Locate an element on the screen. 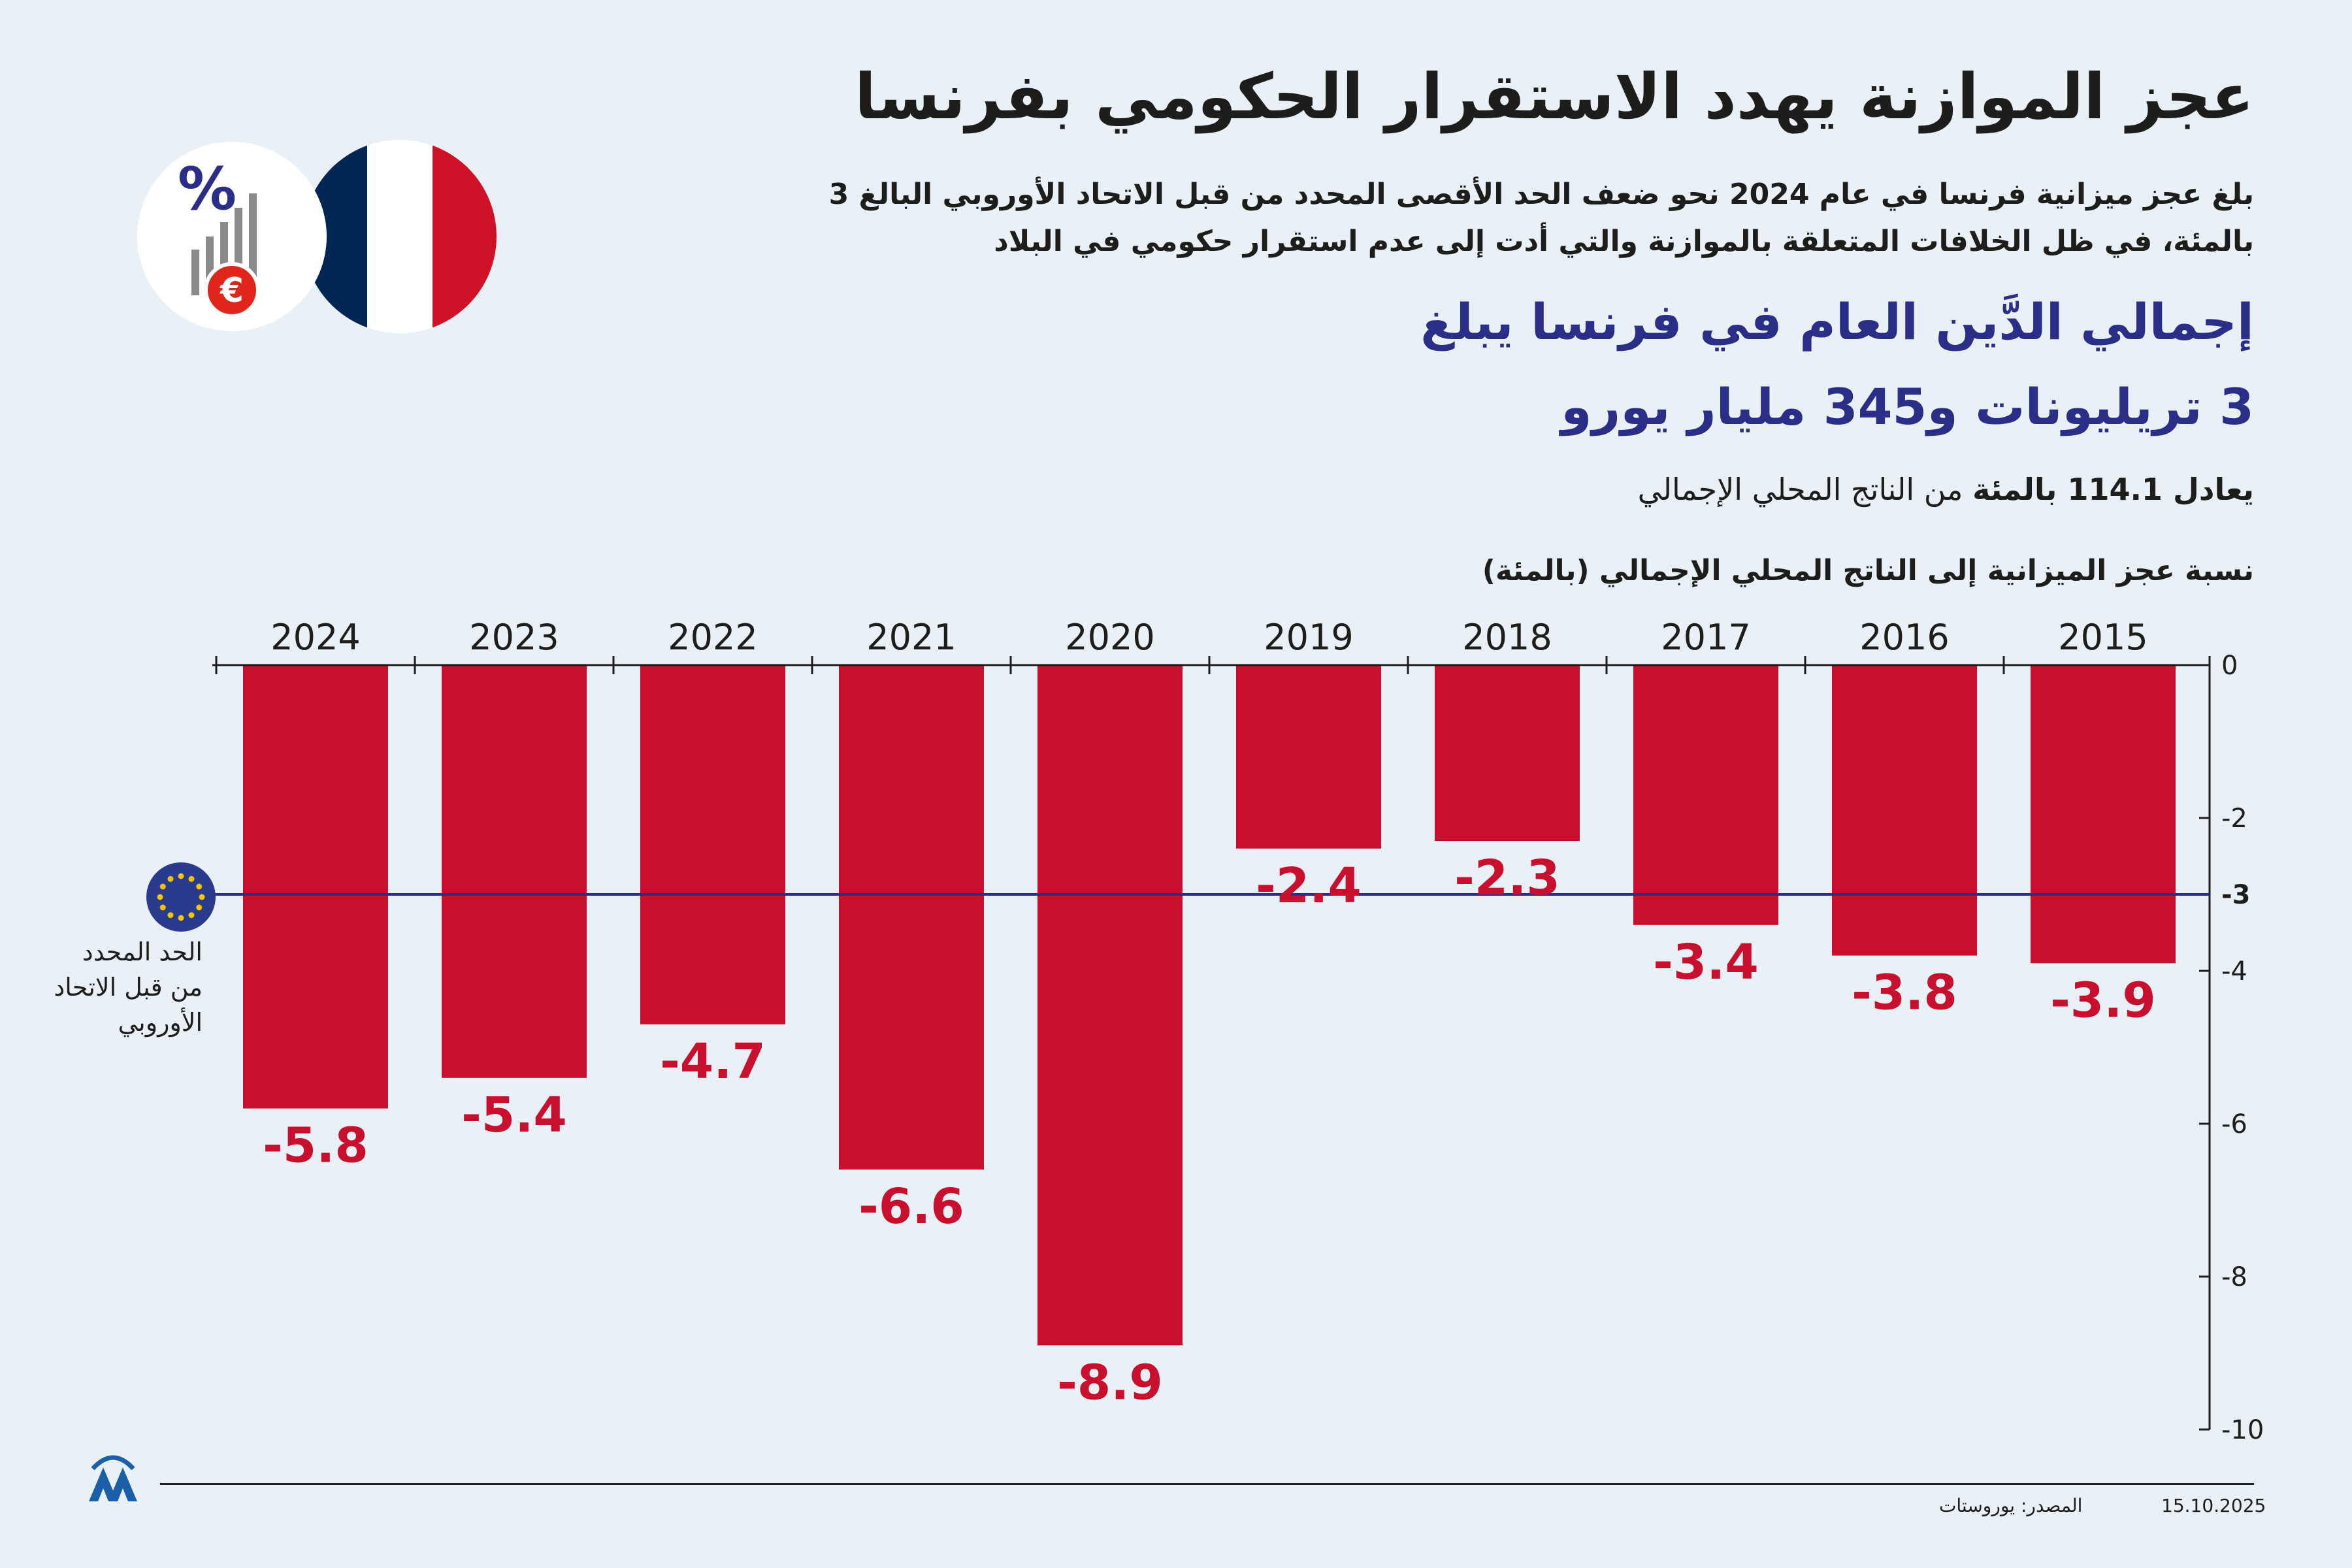 The image size is (2352, 1568). value-label-2015: -3.9 is located at coordinates (2103, 1000).